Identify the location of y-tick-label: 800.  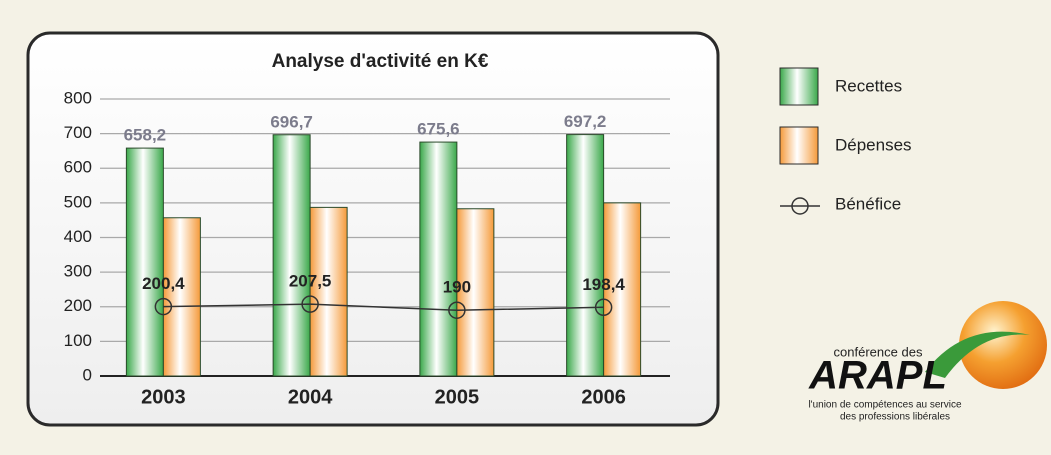
(78, 97).